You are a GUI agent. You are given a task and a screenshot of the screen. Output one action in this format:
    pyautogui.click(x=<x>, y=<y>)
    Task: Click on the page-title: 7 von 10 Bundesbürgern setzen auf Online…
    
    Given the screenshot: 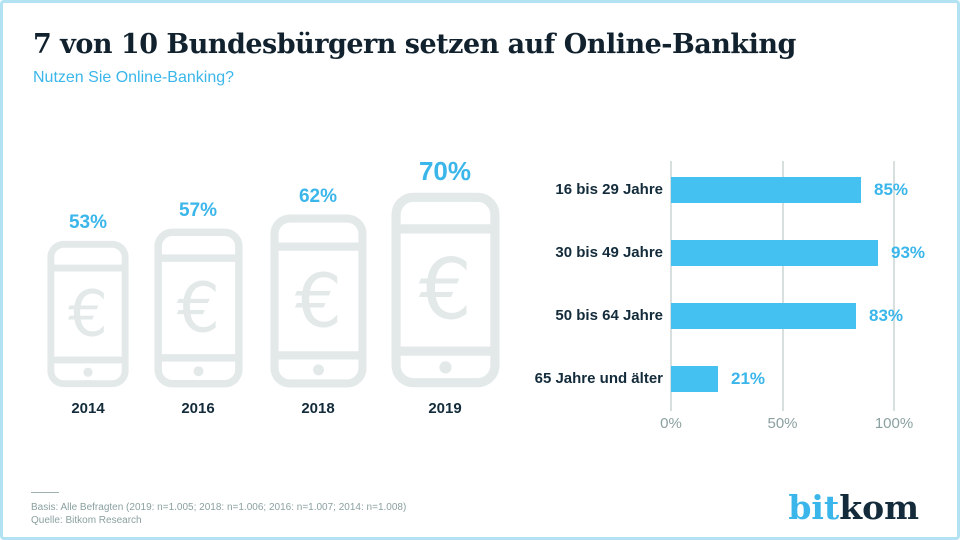 What is the action you would take?
    pyautogui.click(x=414, y=44)
    